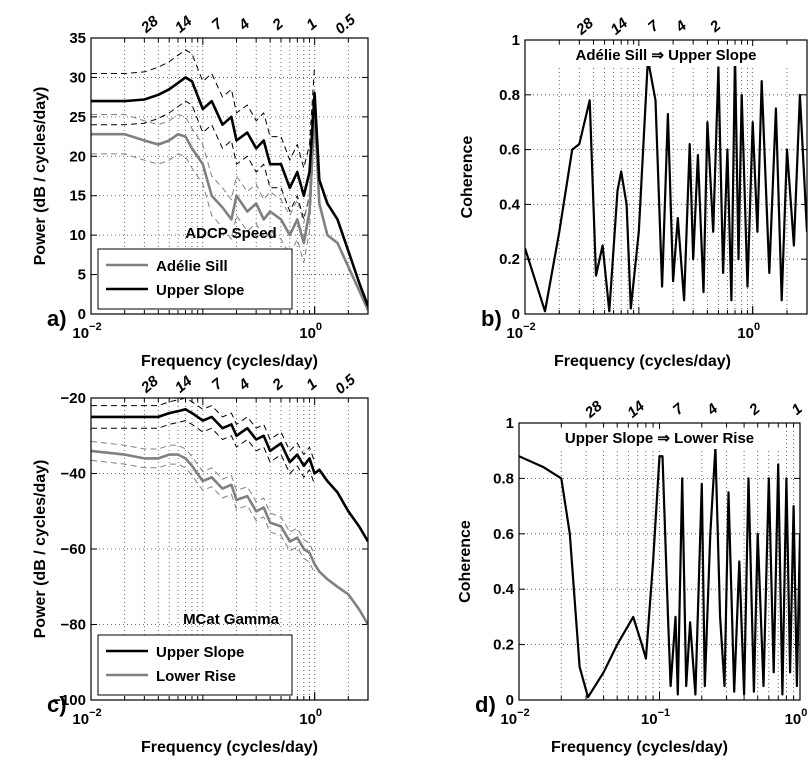 The image size is (808, 760). Describe the element at coordinates (485, 704) in the screenshot. I see `panel-label: d)` at that location.